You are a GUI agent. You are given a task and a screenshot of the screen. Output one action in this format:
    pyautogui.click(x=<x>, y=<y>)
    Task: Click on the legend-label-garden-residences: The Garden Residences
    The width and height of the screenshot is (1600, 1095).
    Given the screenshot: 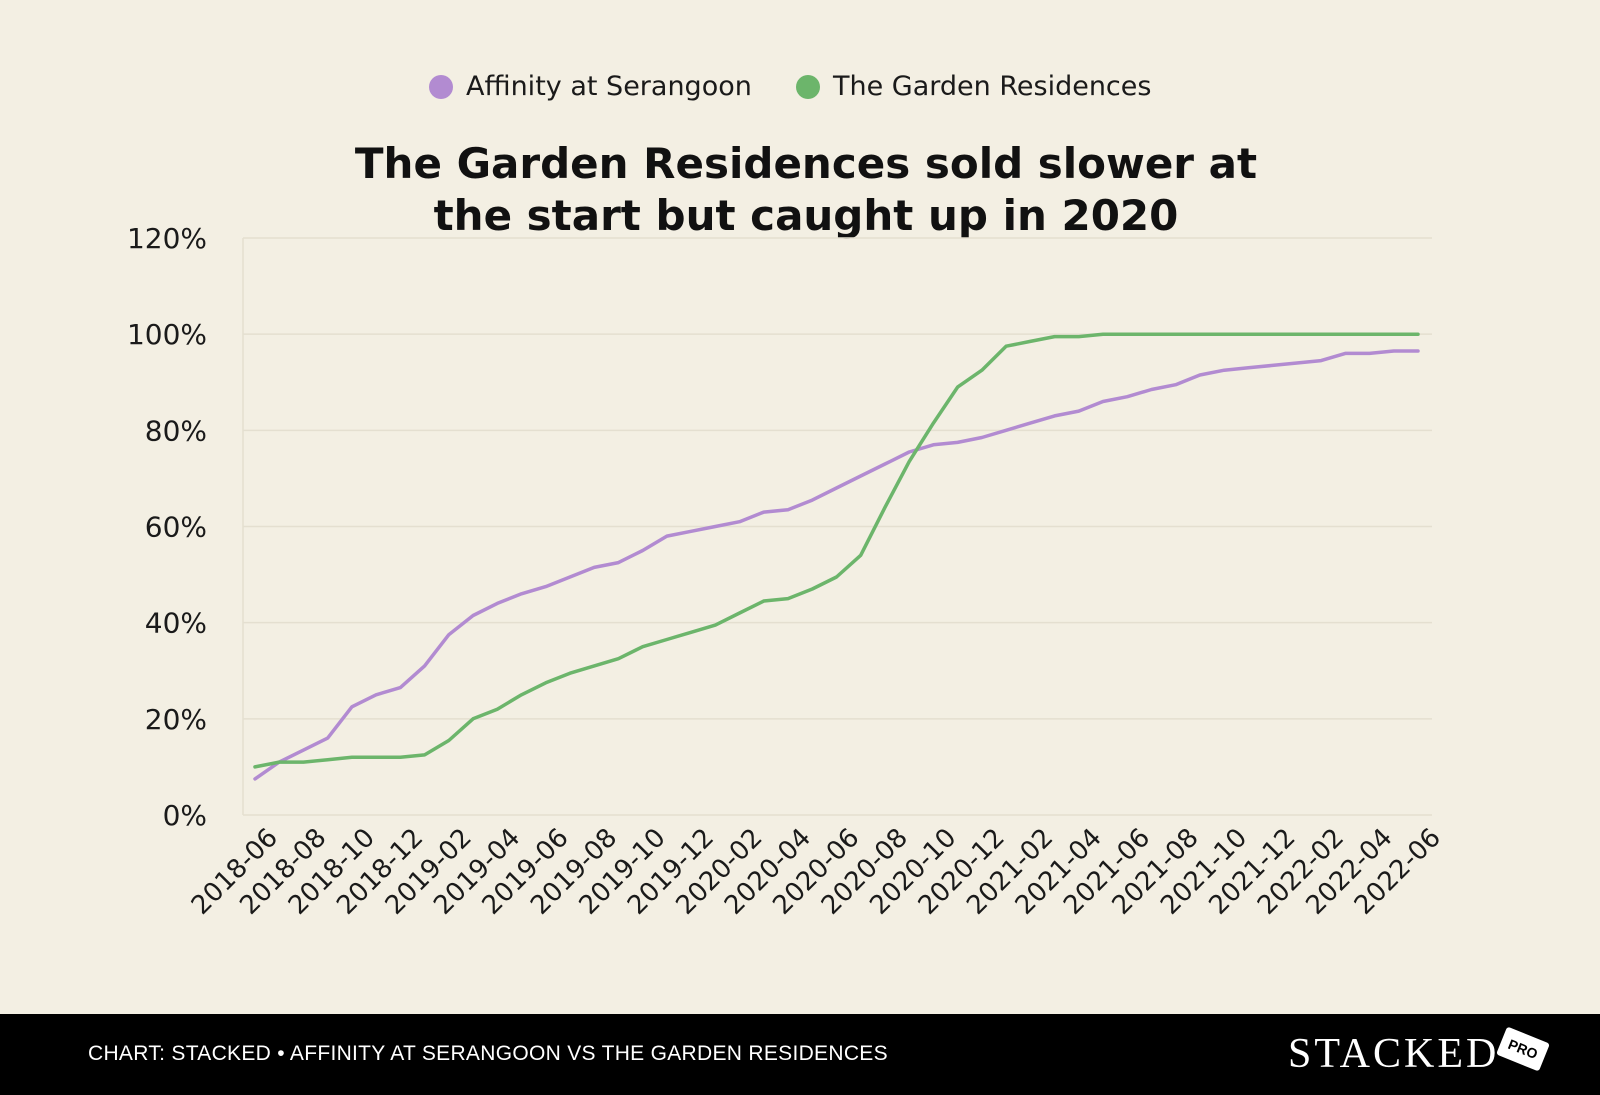 What is the action you would take?
    pyautogui.click(x=991, y=86)
    